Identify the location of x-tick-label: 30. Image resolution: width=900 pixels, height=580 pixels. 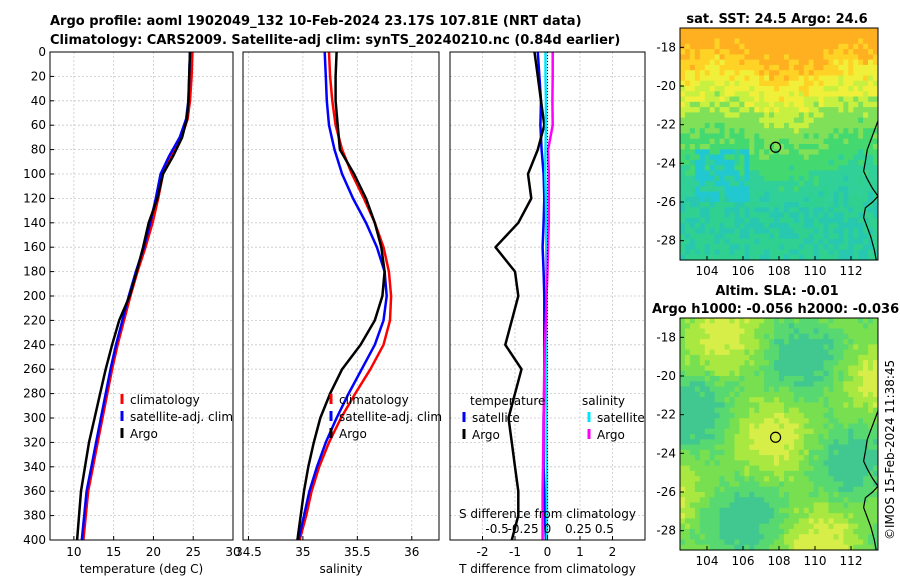
(232, 552).